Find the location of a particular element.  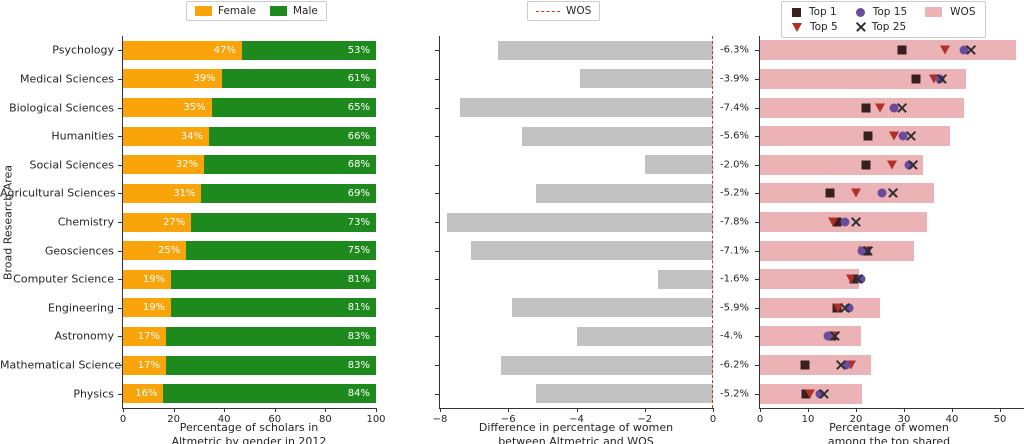

category-label: Medical Sciences is located at coordinates (66, 79).